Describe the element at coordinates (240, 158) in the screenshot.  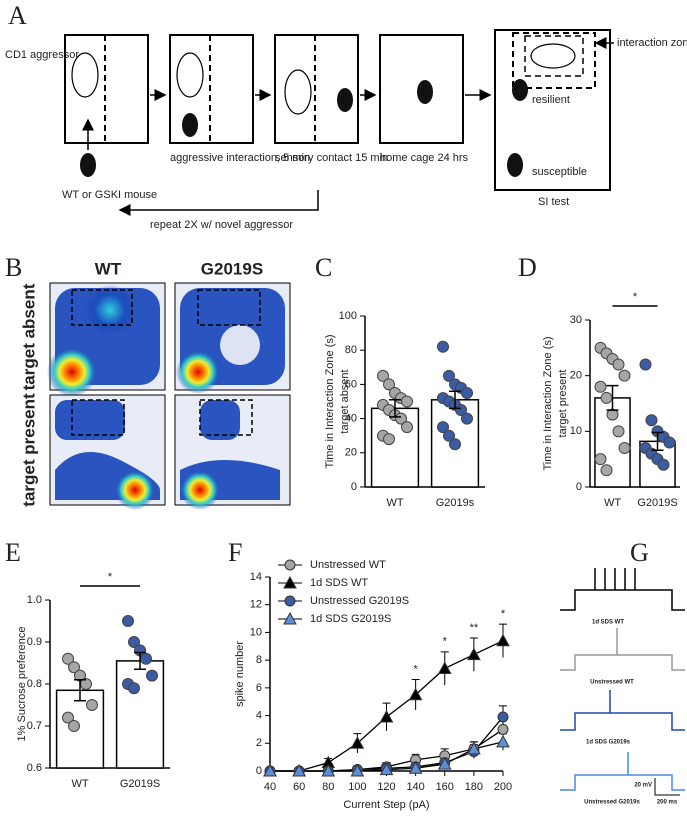
I see `diagram-text: aggressive interaction, 5 min` at that location.